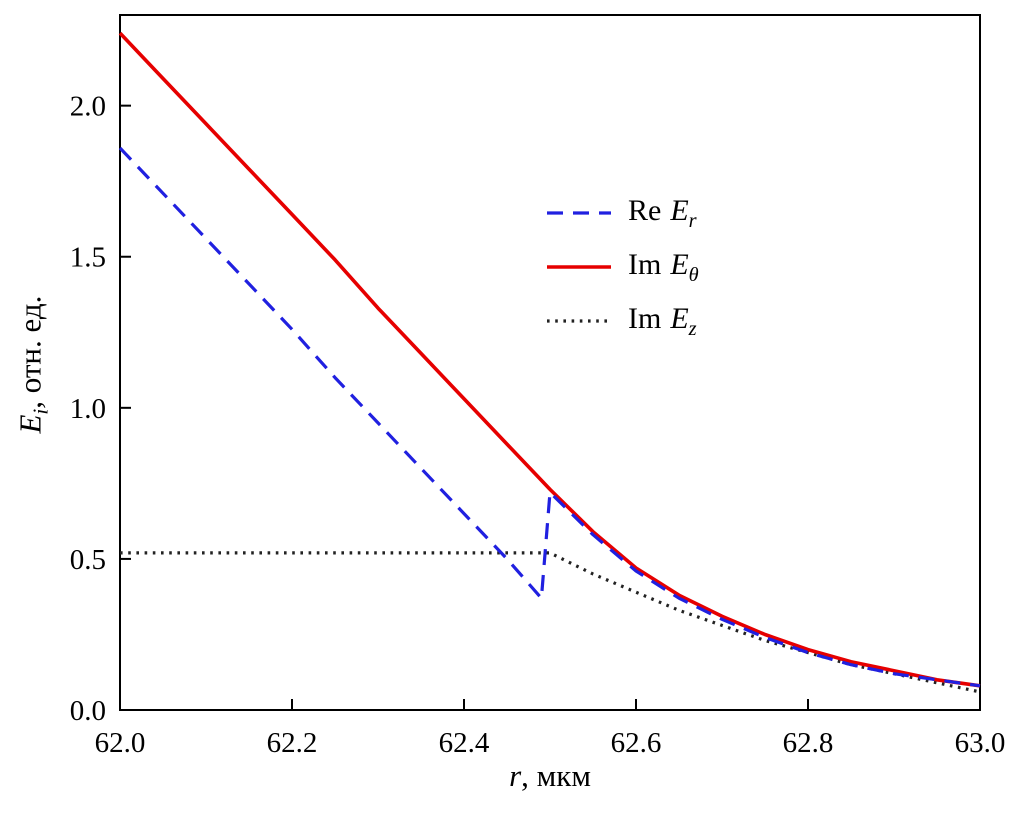  What do you see at coordinates (980, 743) in the screenshot?
I see `svg-text: 63.0` at bounding box center [980, 743].